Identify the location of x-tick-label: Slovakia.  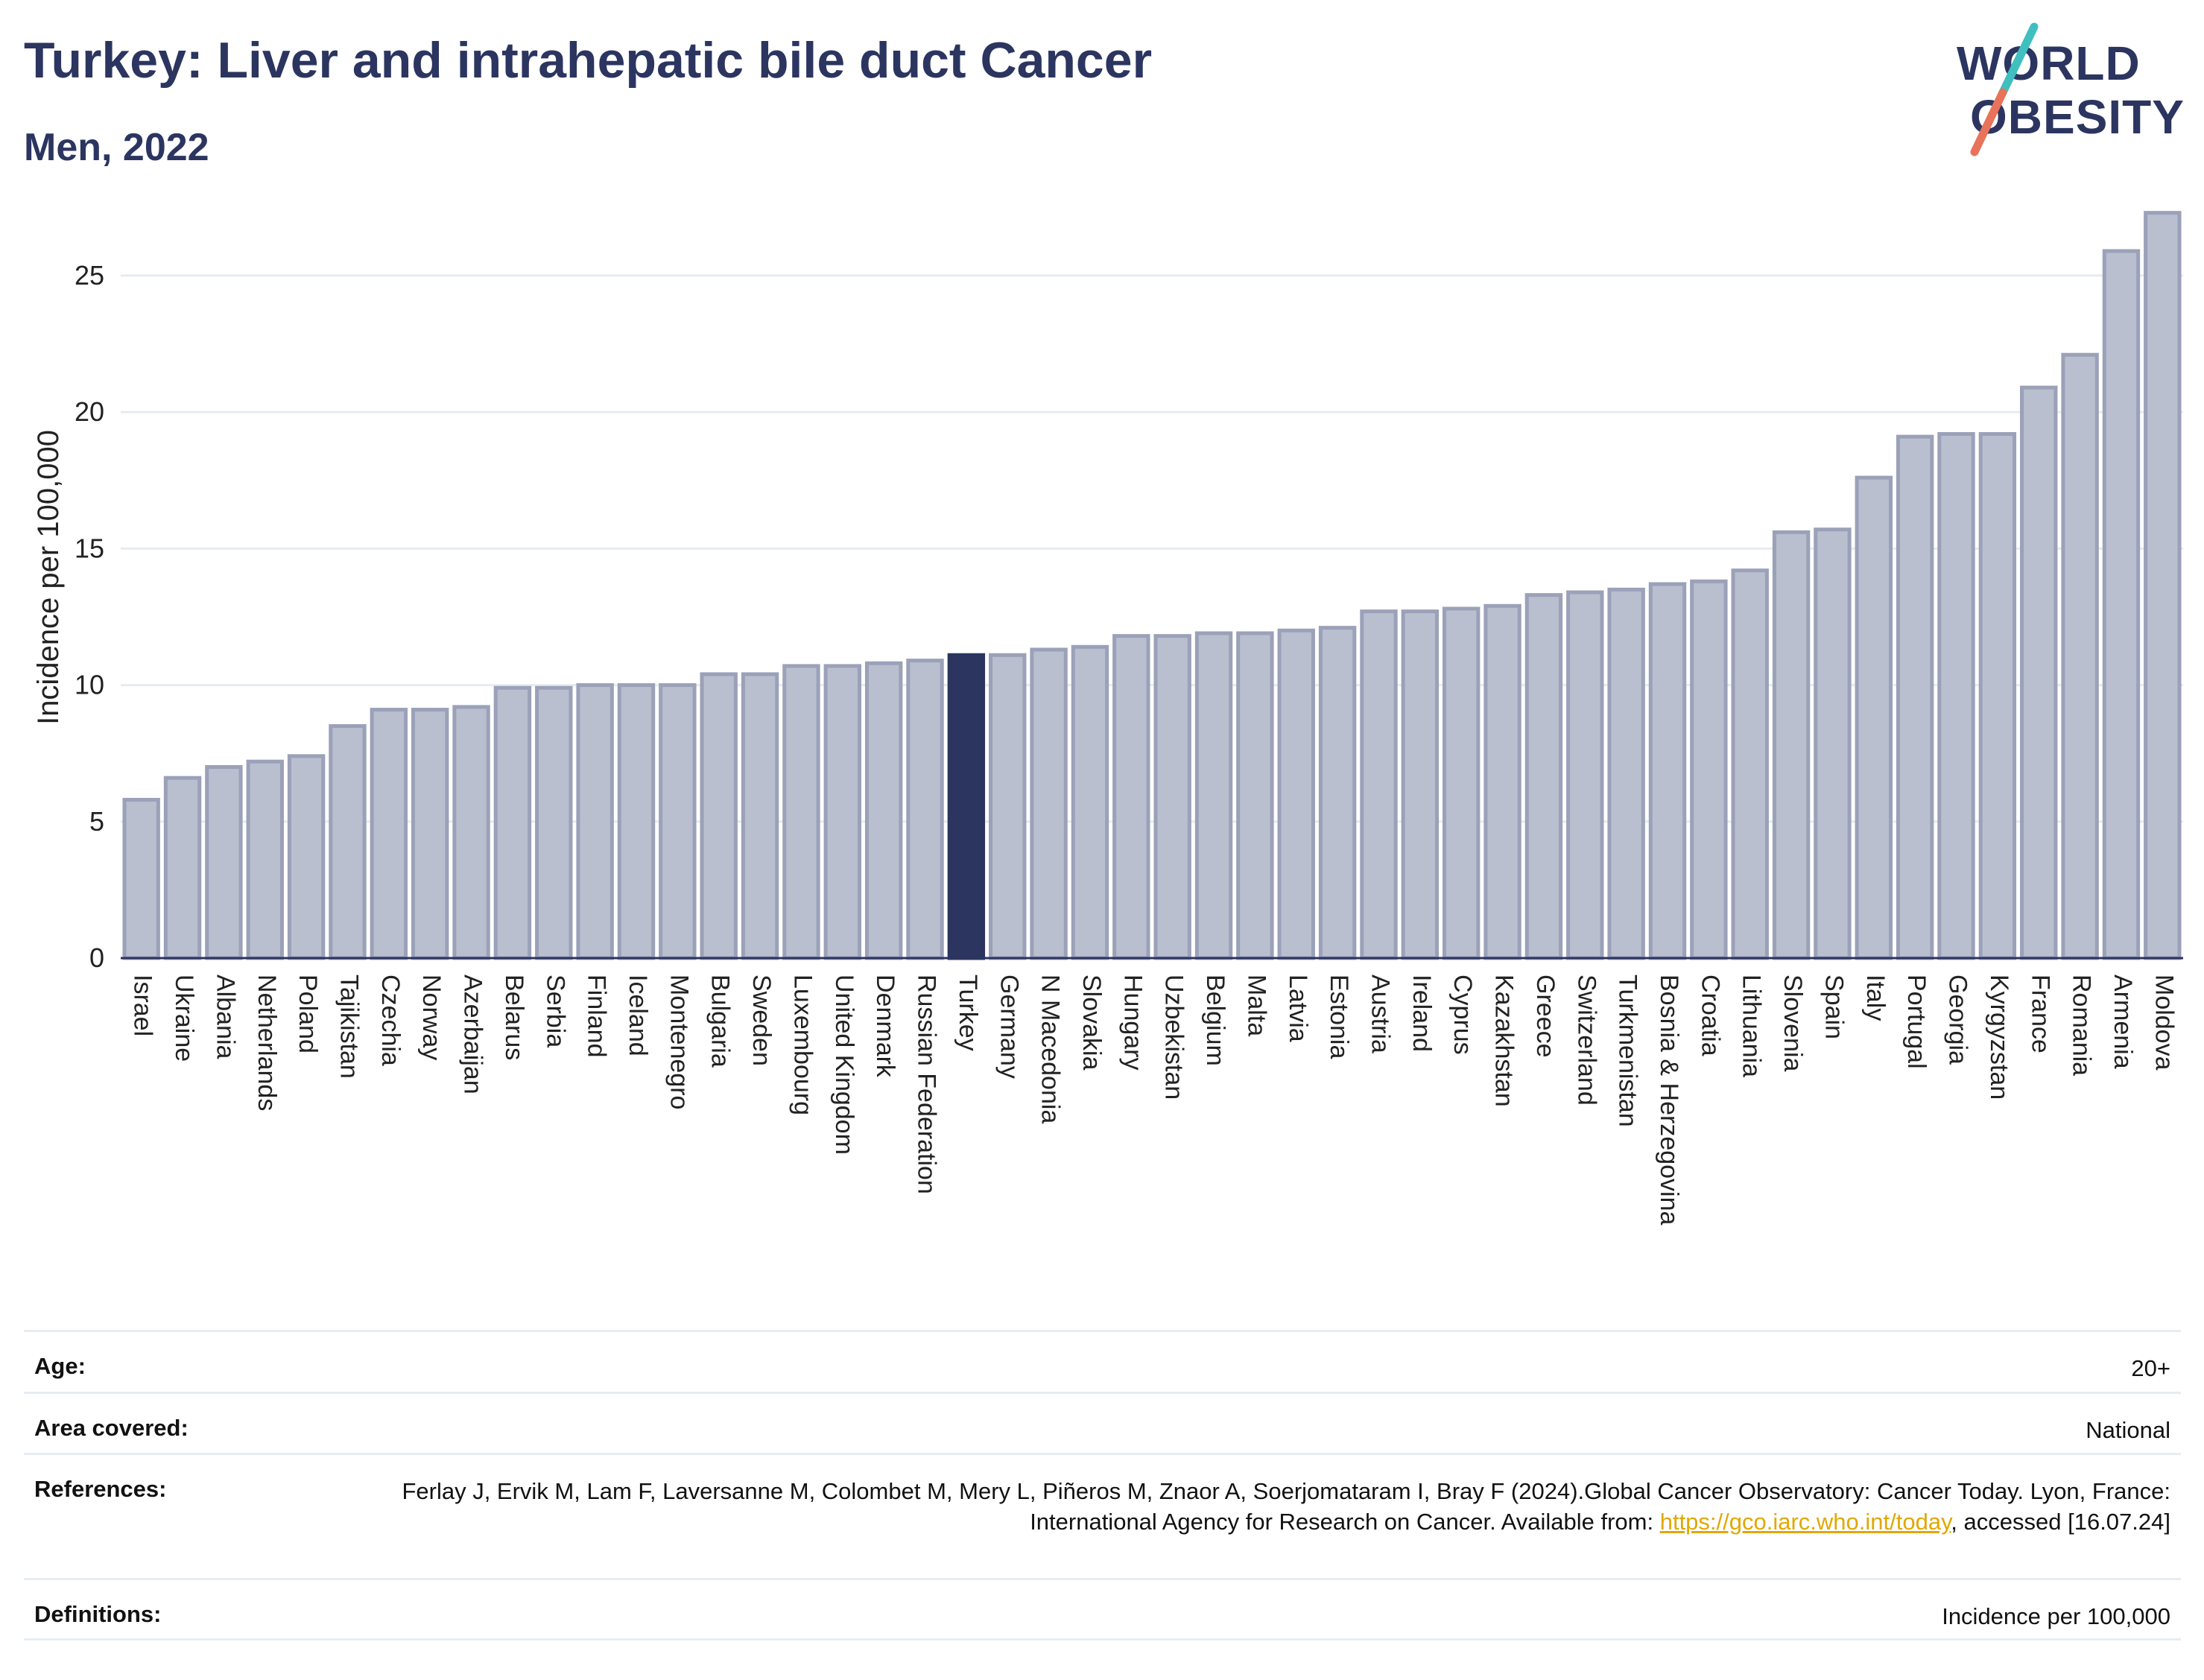
(1091, 1022).